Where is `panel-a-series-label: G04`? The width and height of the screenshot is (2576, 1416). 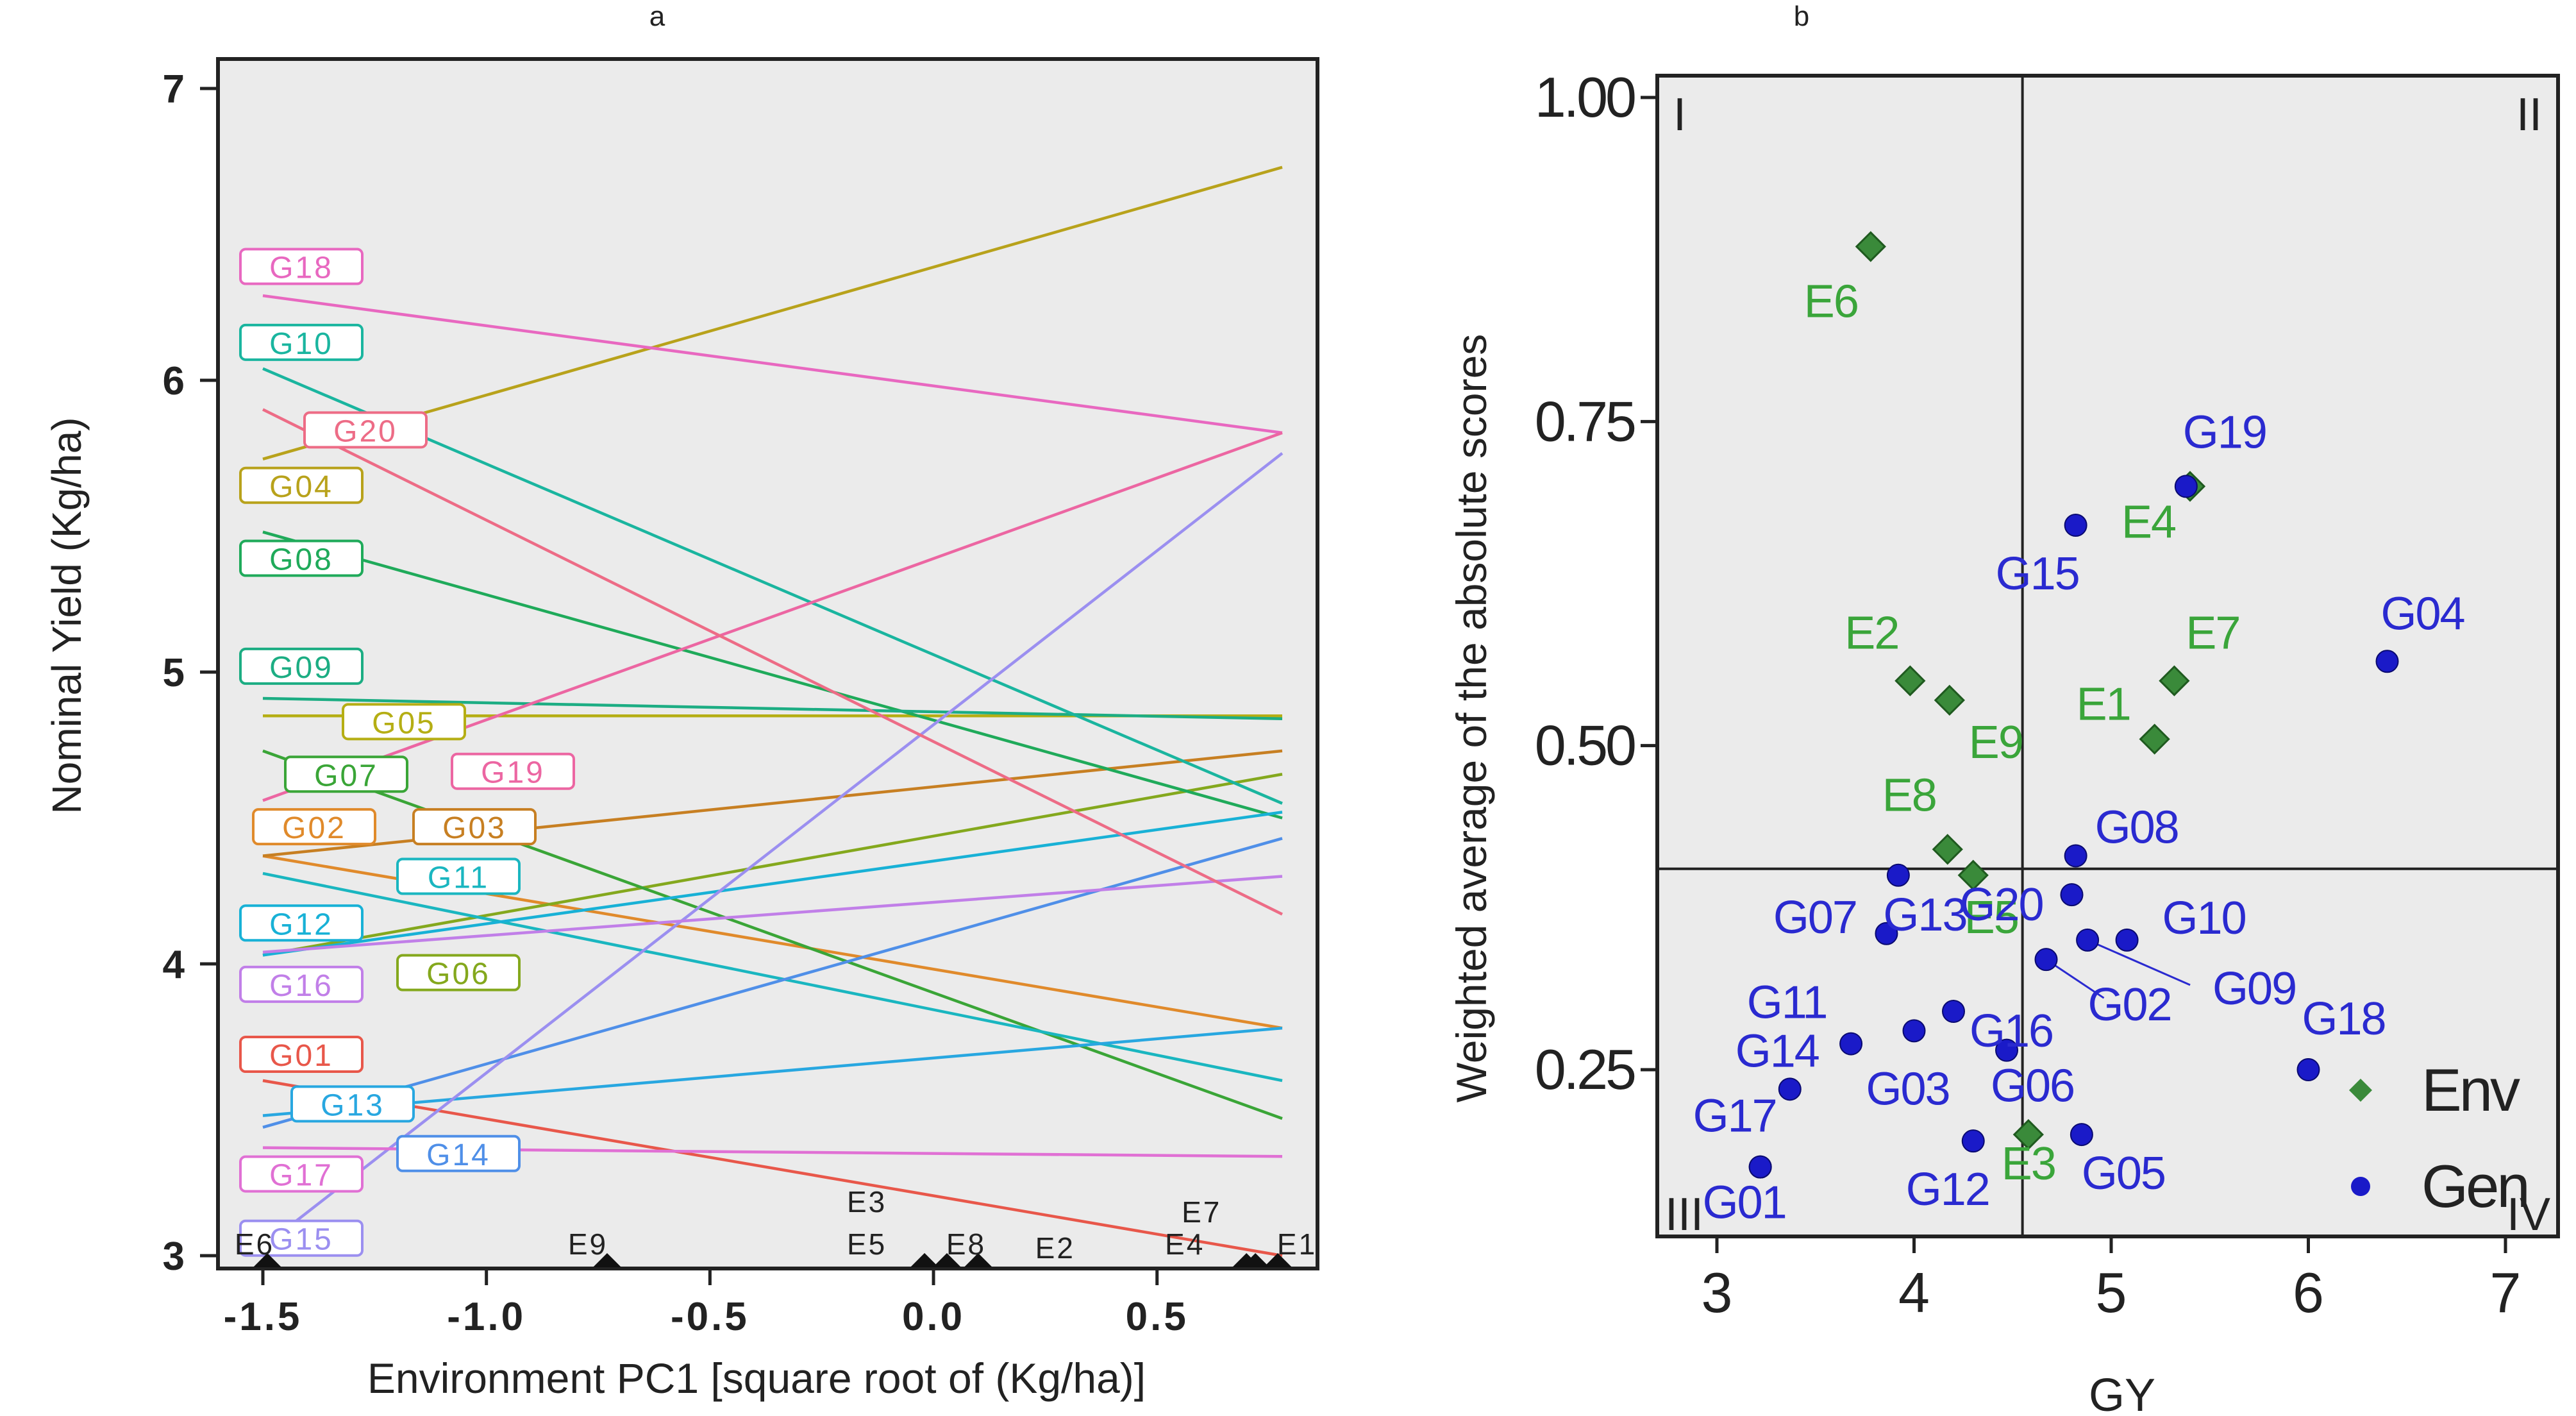
panel-a-series-label: G04 is located at coordinates (301, 487).